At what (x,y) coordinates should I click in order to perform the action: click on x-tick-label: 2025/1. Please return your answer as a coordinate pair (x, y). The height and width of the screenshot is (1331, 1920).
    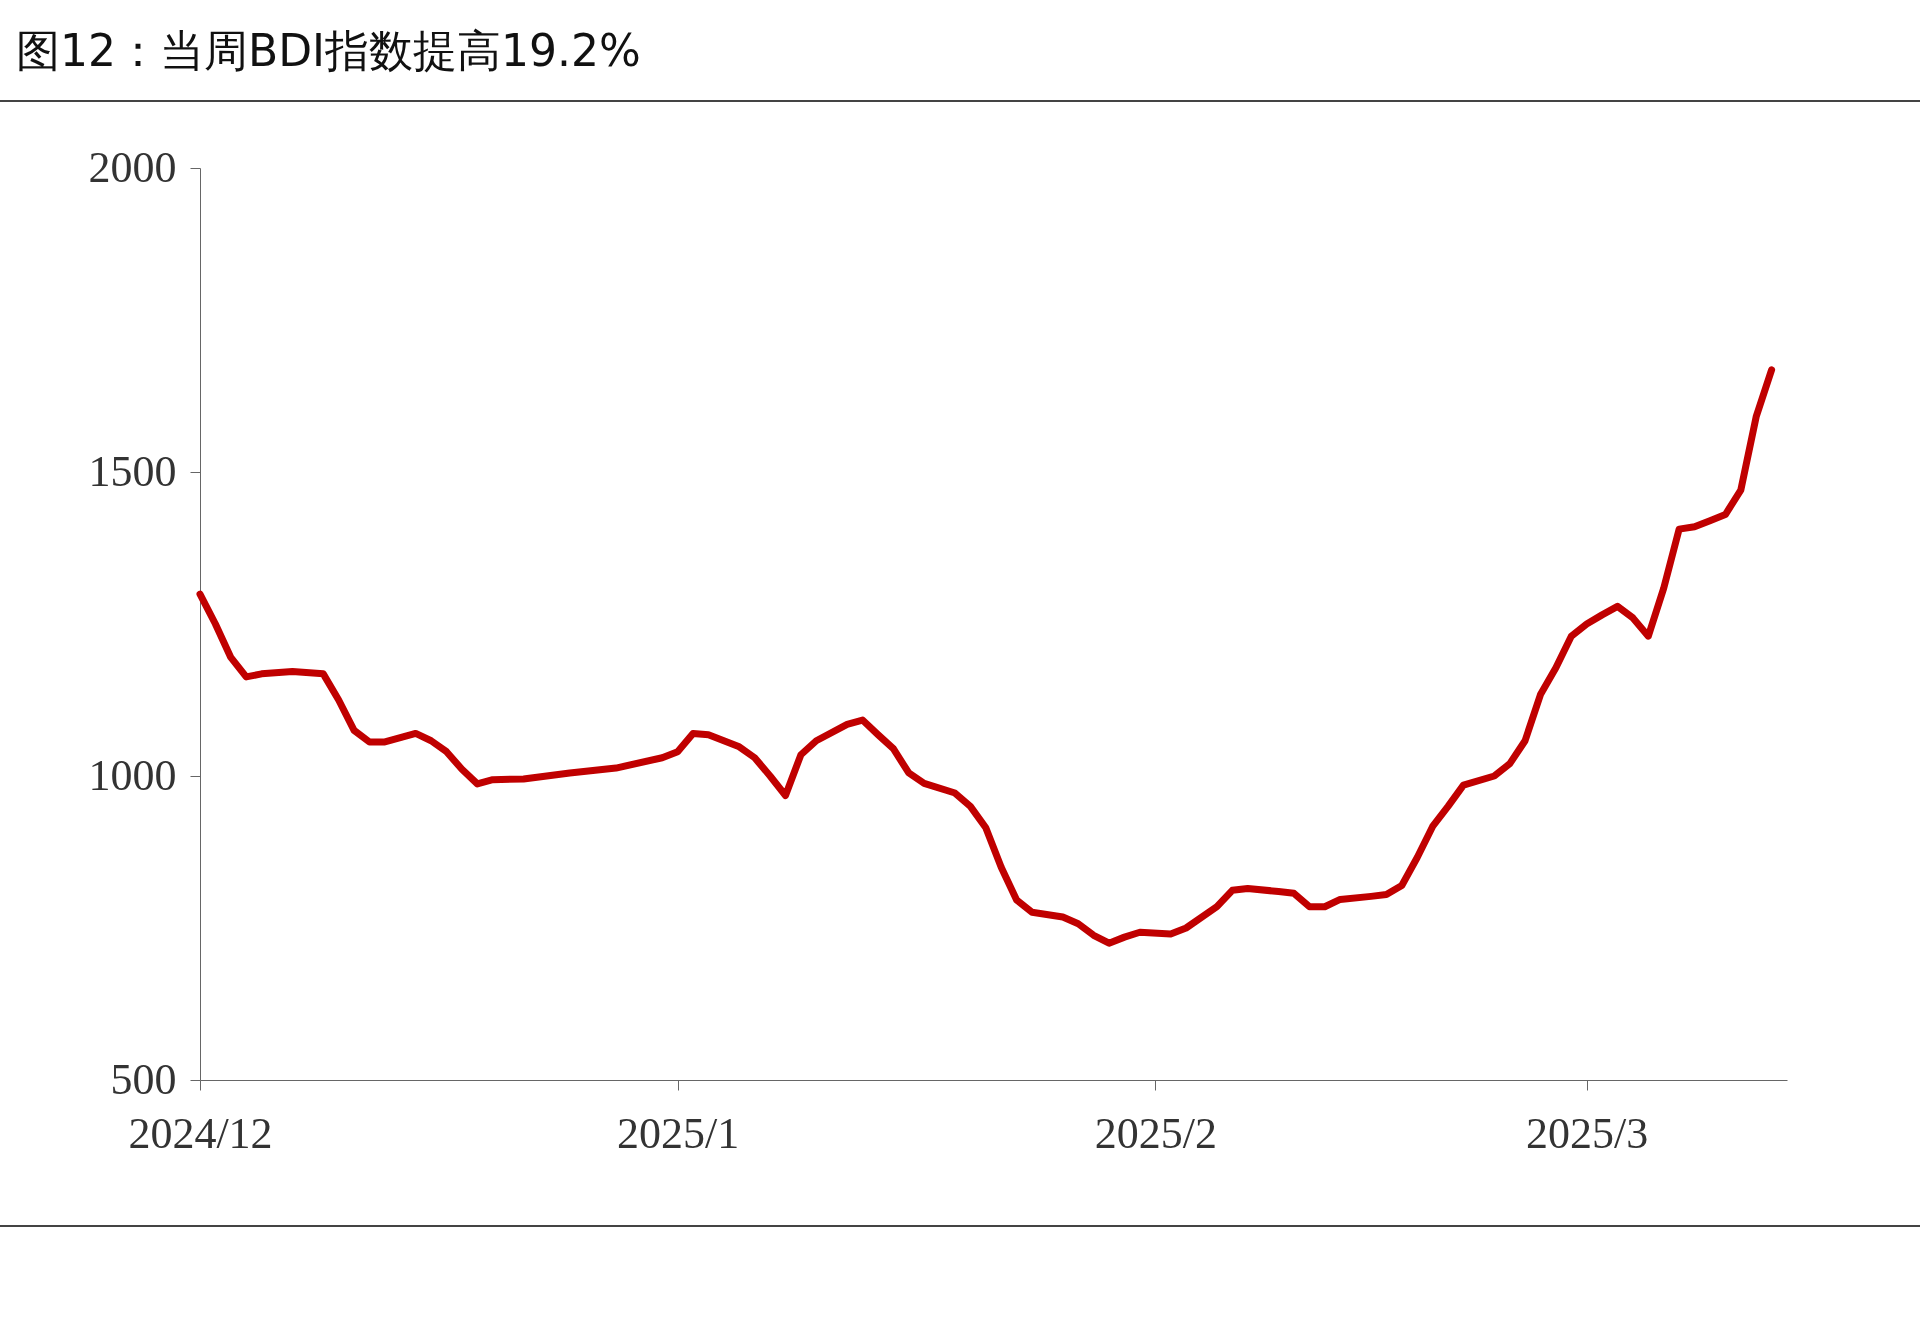
    Looking at the image, I should click on (678, 1133).